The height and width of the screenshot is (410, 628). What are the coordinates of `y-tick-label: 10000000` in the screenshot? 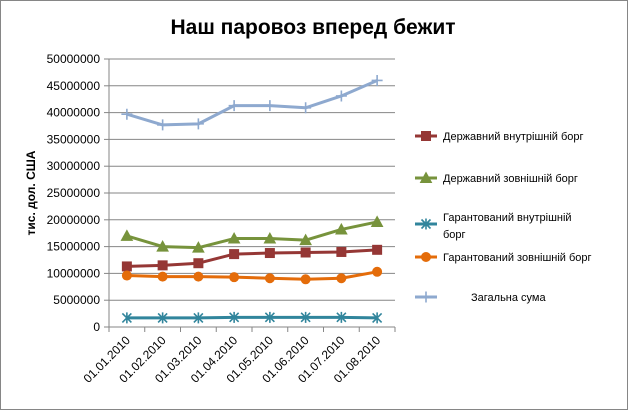 It's located at (74, 273).